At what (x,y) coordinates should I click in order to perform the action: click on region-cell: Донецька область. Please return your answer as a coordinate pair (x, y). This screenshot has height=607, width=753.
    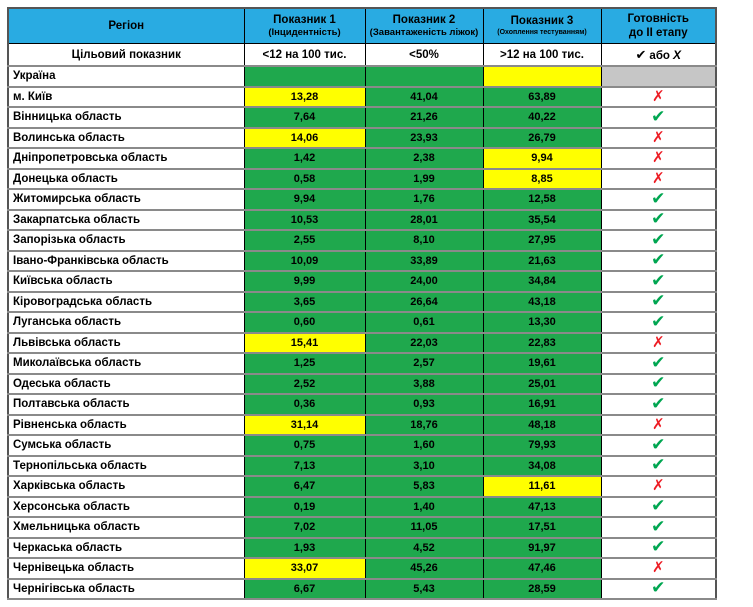
    Looking at the image, I should click on (126, 178).